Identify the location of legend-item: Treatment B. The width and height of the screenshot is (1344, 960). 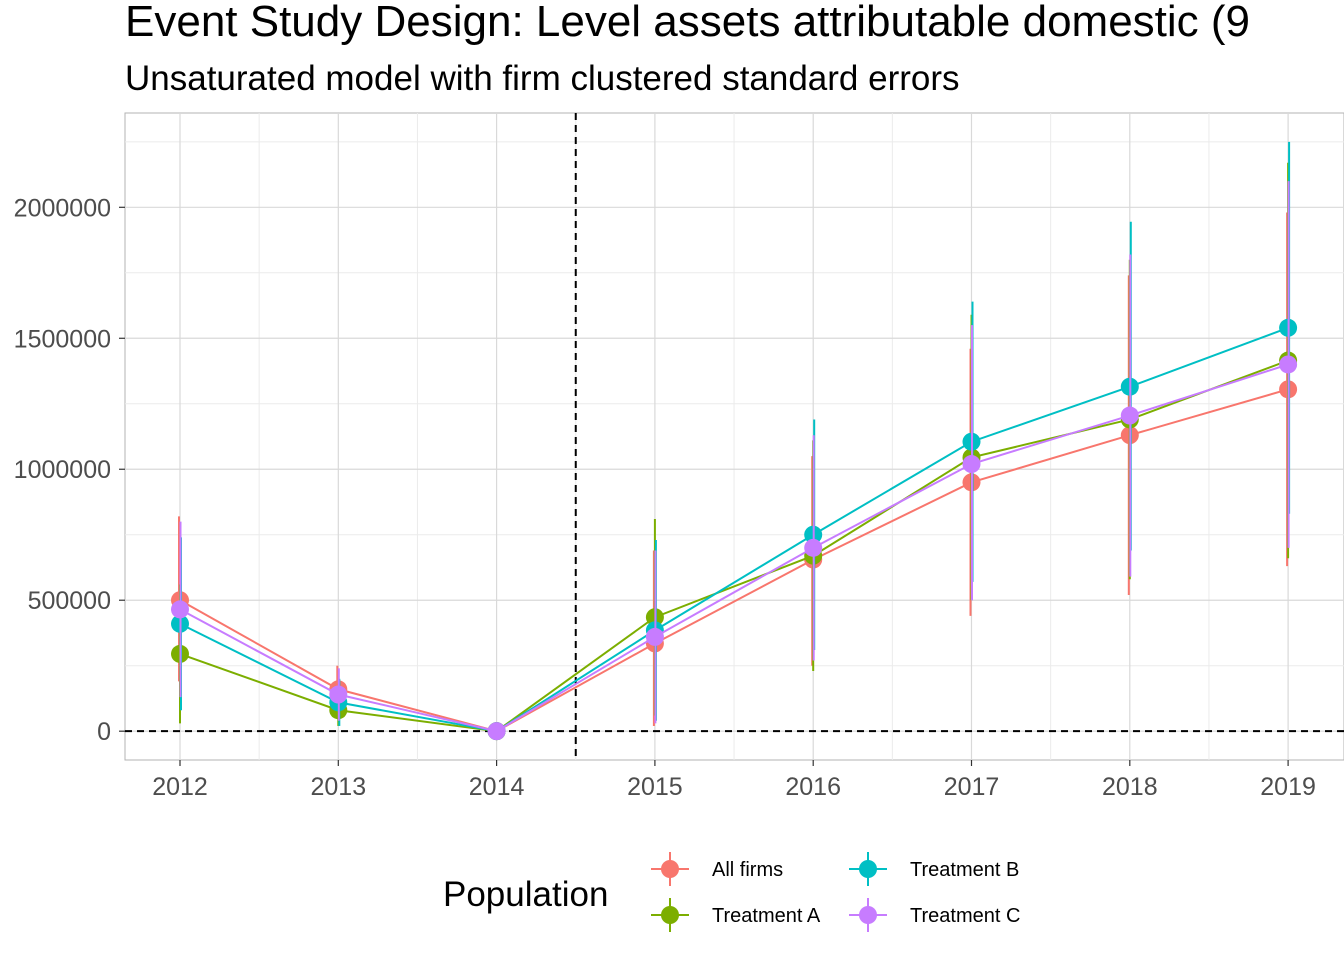
(934, 869).